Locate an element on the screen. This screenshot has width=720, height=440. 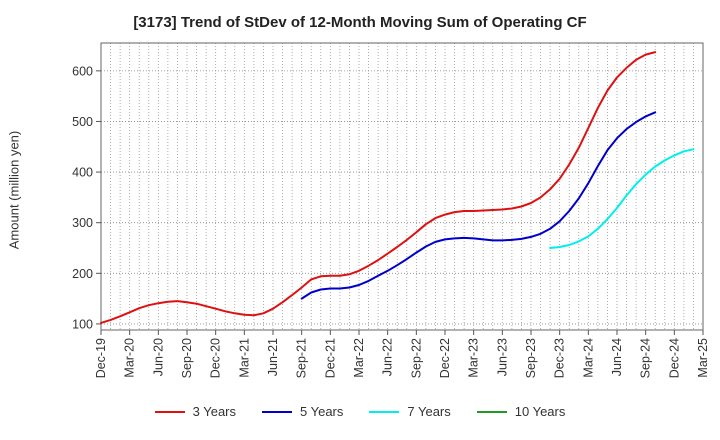
x-tick-label: Dec-22 is located at coordinates (445, 358).